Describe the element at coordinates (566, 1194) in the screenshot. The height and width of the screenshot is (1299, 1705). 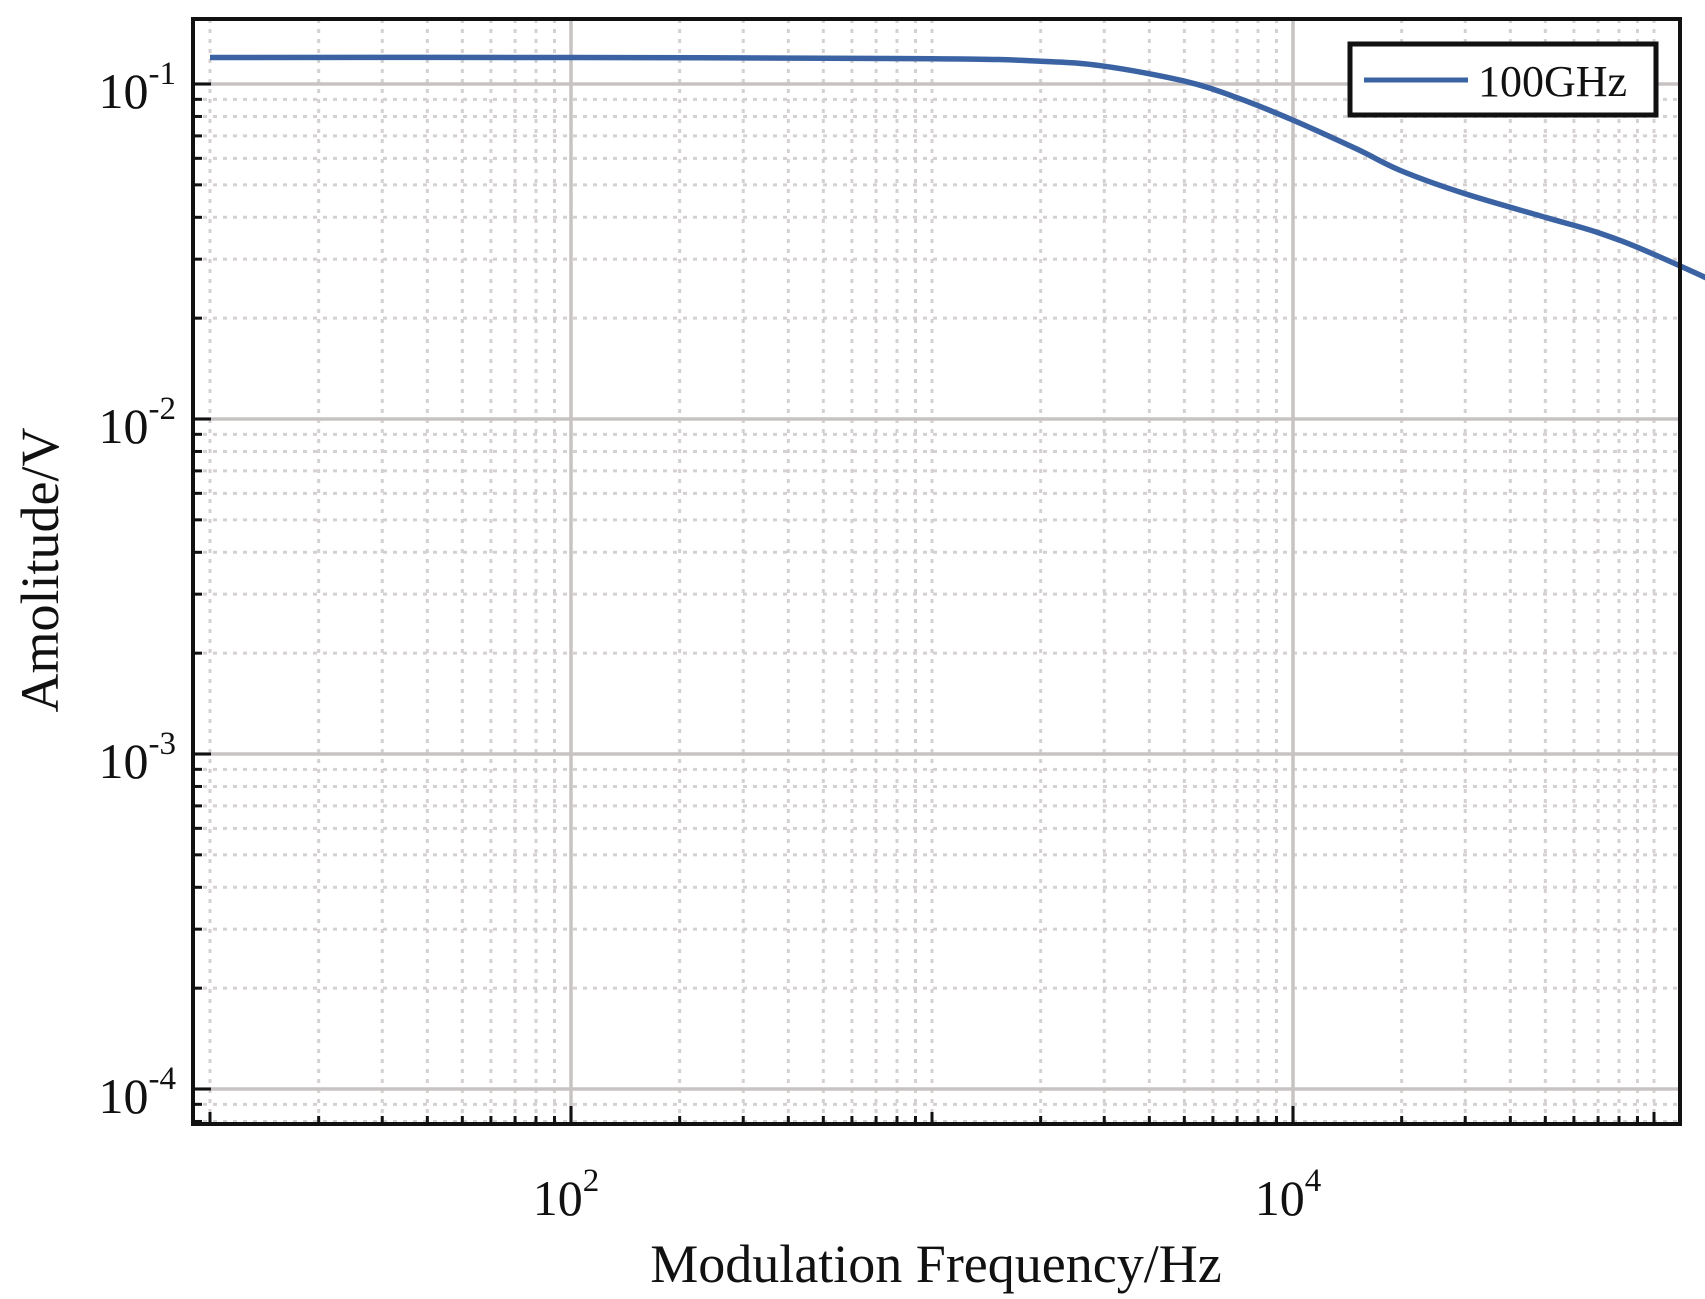
I see `x-tick-label: 10²` at that location.